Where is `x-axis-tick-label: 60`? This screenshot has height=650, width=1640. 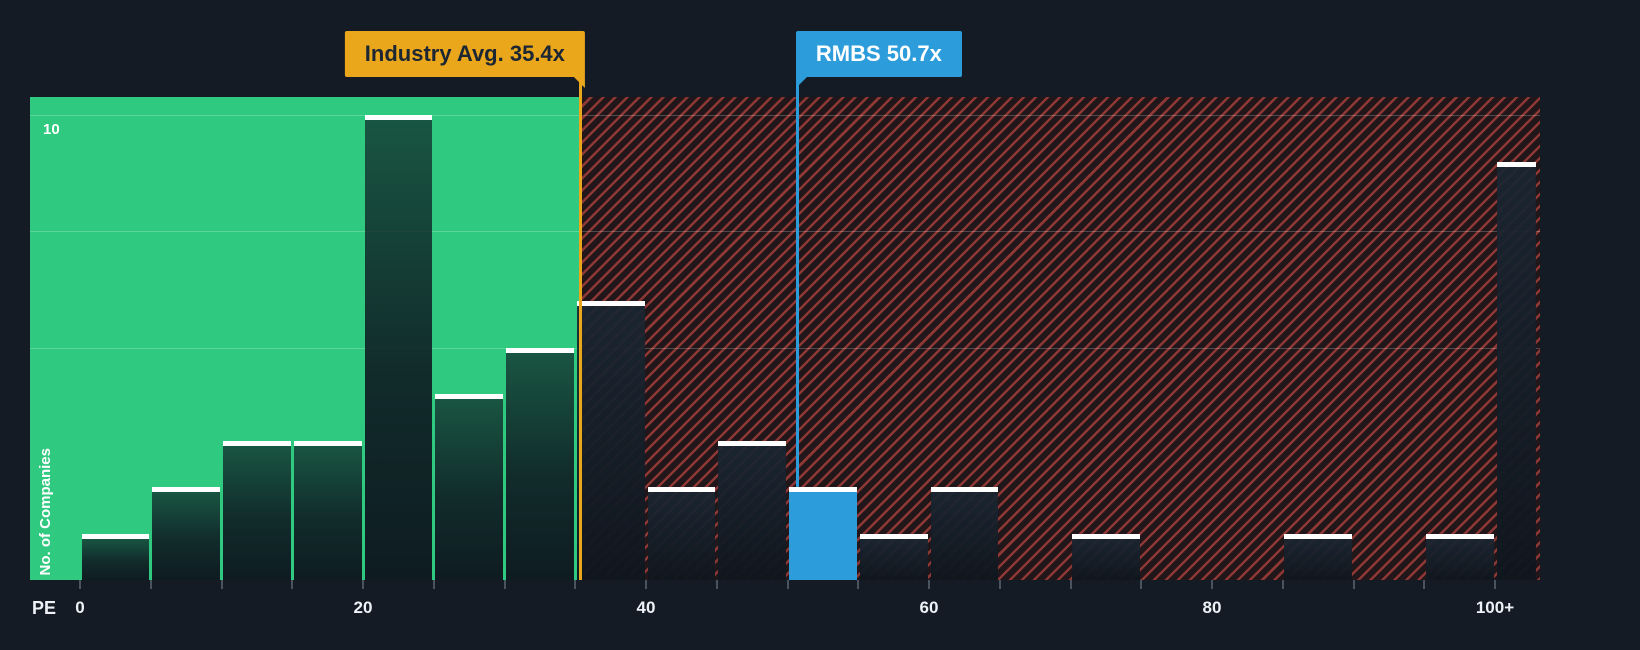
x-axis-tick-label: 60 is located at coordinates (929, 607).